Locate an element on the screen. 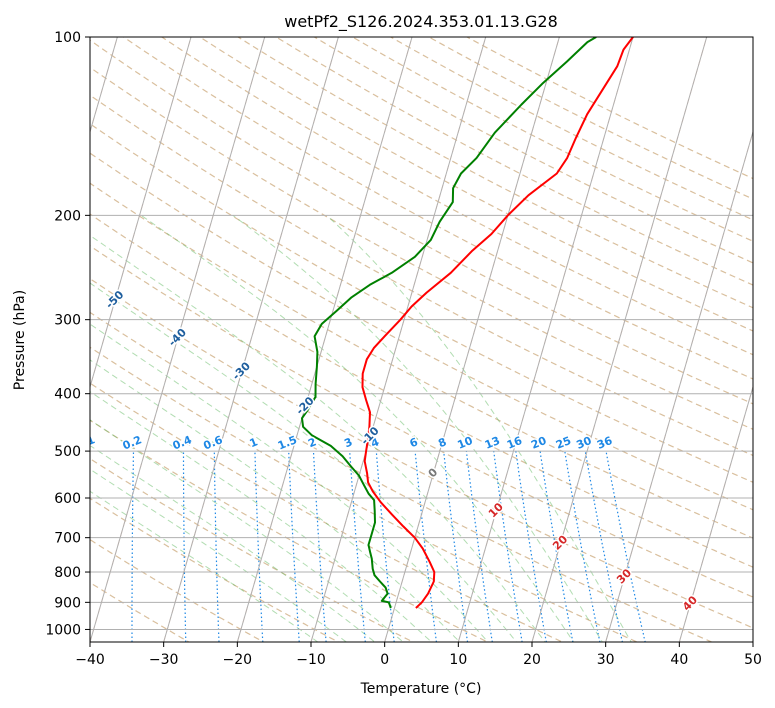 The height and width of the screenshot is (708, 775). mixing-ratio-label: 0.2 is located at coordinates (132, 442).